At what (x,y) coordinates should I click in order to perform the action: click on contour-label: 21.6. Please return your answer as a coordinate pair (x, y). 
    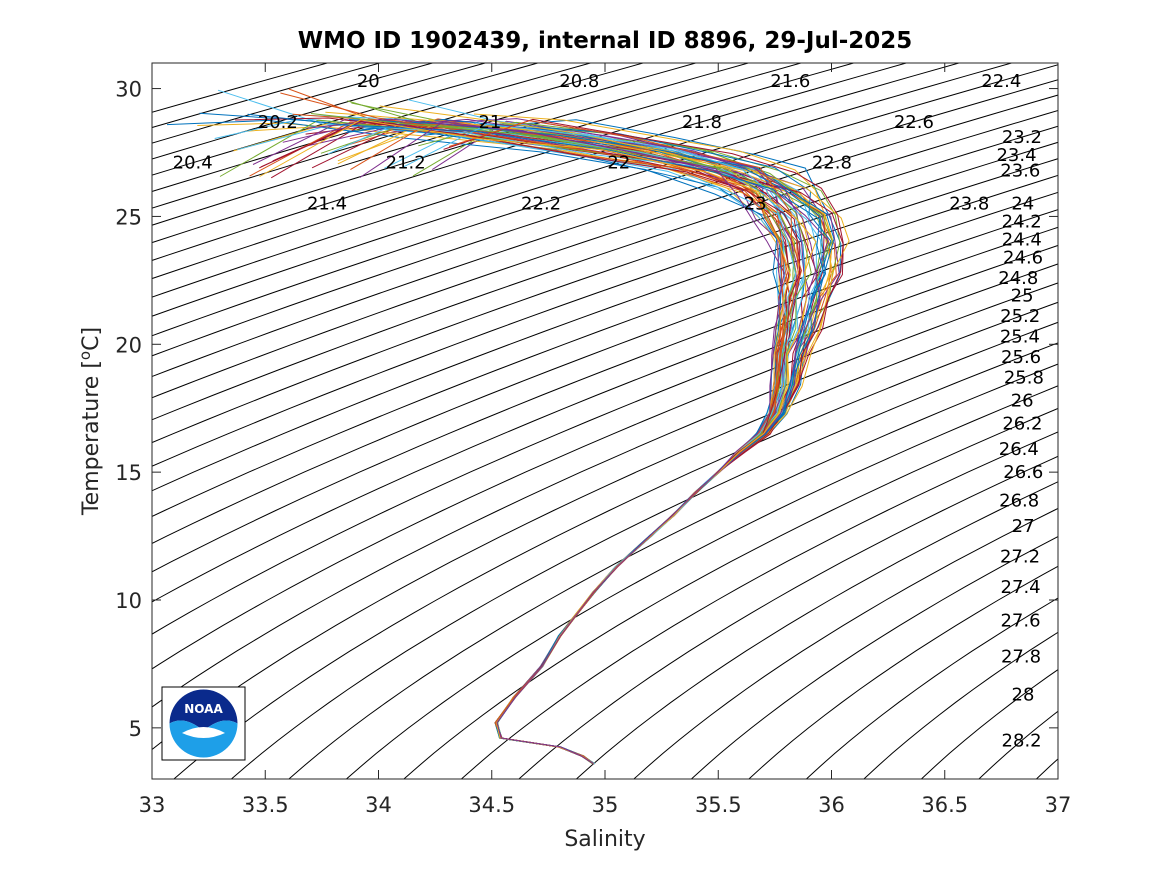
    Looking at the image, I should click on (790, 81).